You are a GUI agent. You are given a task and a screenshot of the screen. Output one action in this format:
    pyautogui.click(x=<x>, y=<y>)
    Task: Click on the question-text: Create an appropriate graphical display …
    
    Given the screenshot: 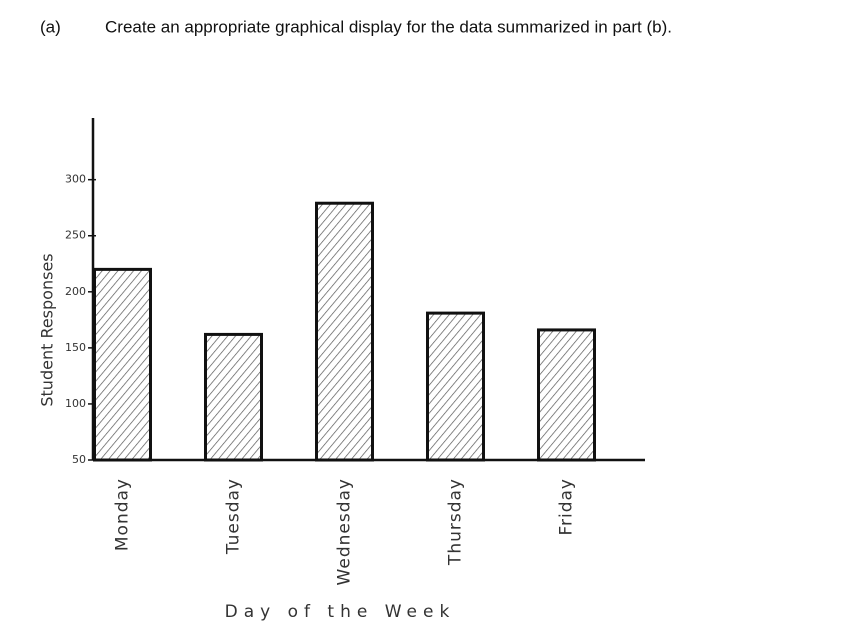 What is the action you would take?
    pyautogui.click(x=388, y=26)
    